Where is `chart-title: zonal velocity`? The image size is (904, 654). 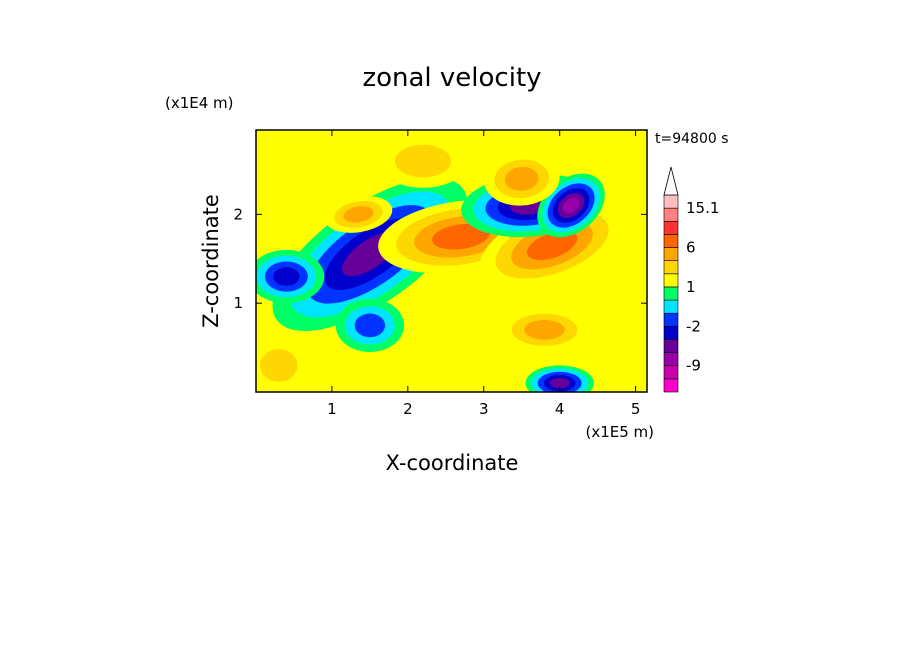
chart-title: zonal velocity is located at coordinates (451, 78).